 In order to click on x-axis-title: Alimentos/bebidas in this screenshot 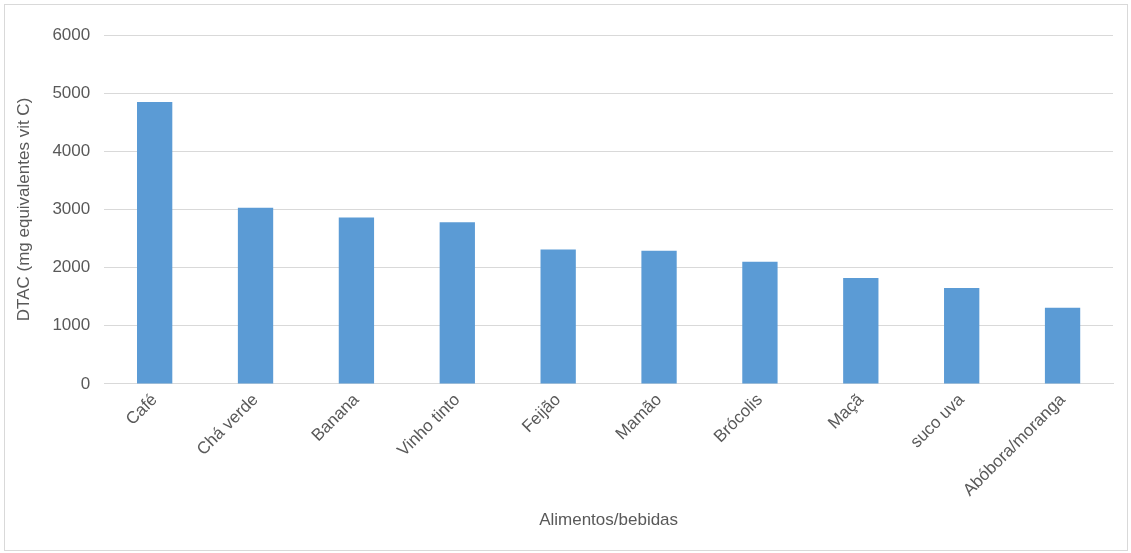, I will do `click(609, 520)`.